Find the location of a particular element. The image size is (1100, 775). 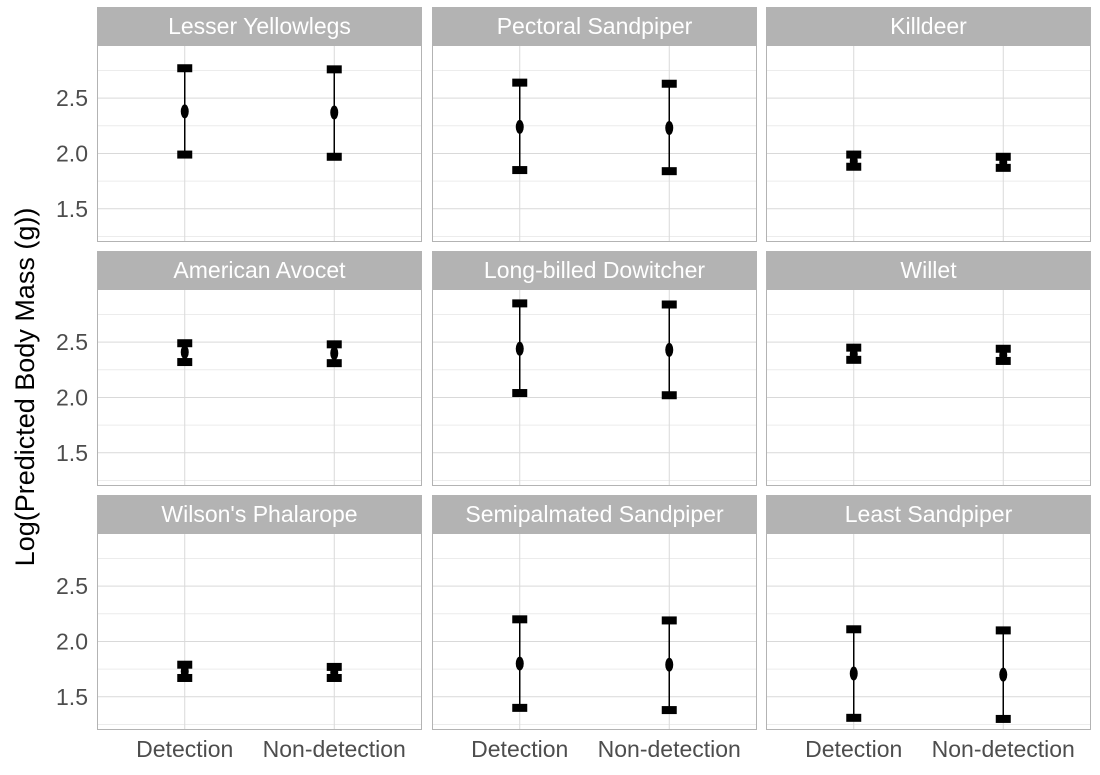

facet-strip-label: Killdeer is located at coordinates (928, 26).